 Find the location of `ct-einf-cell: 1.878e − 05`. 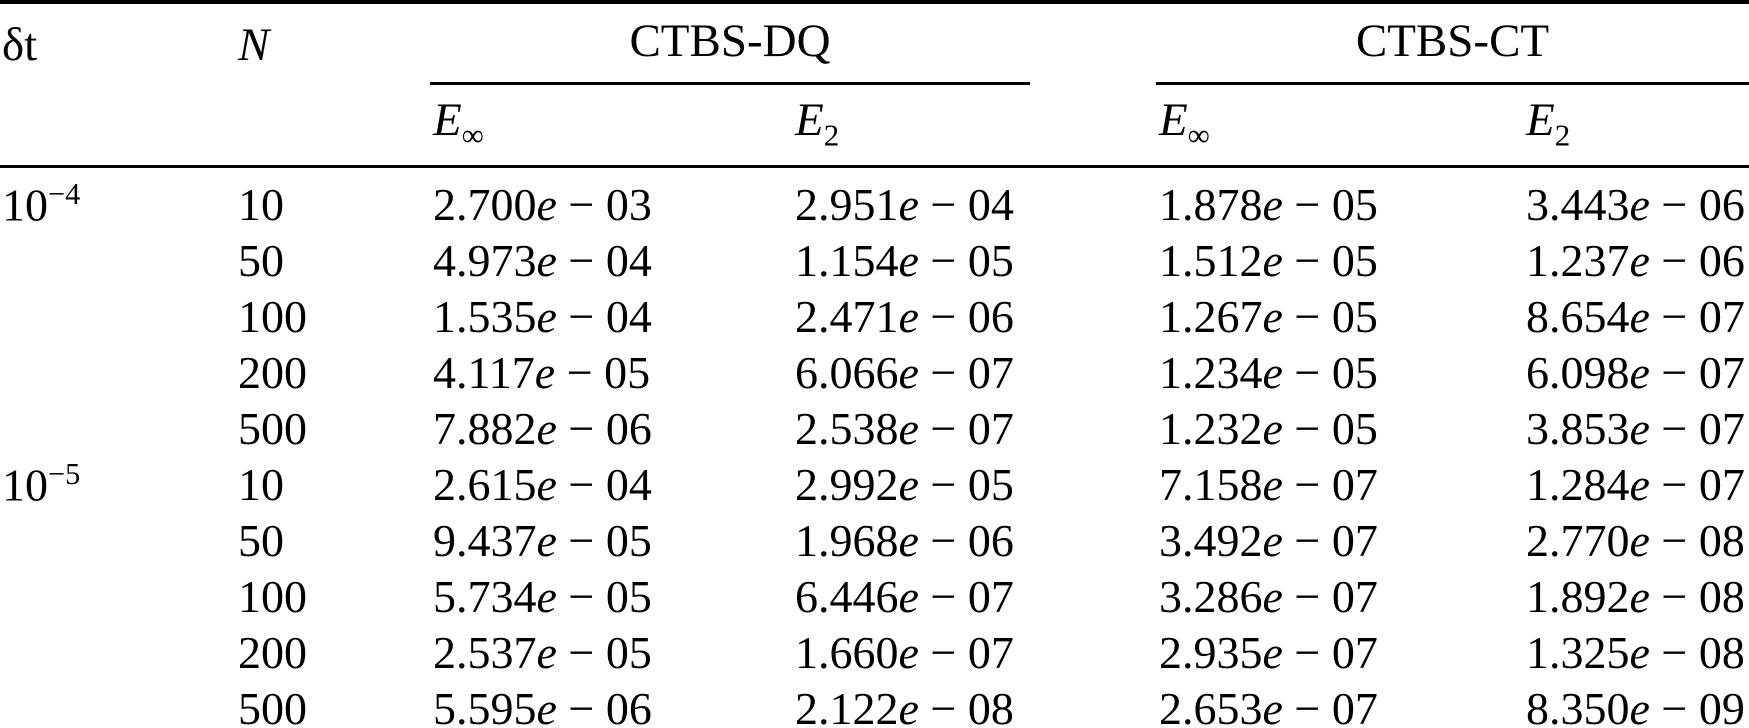

ct-einf-cell: 1.878e − 05 is located at coordinates (1268, 204).